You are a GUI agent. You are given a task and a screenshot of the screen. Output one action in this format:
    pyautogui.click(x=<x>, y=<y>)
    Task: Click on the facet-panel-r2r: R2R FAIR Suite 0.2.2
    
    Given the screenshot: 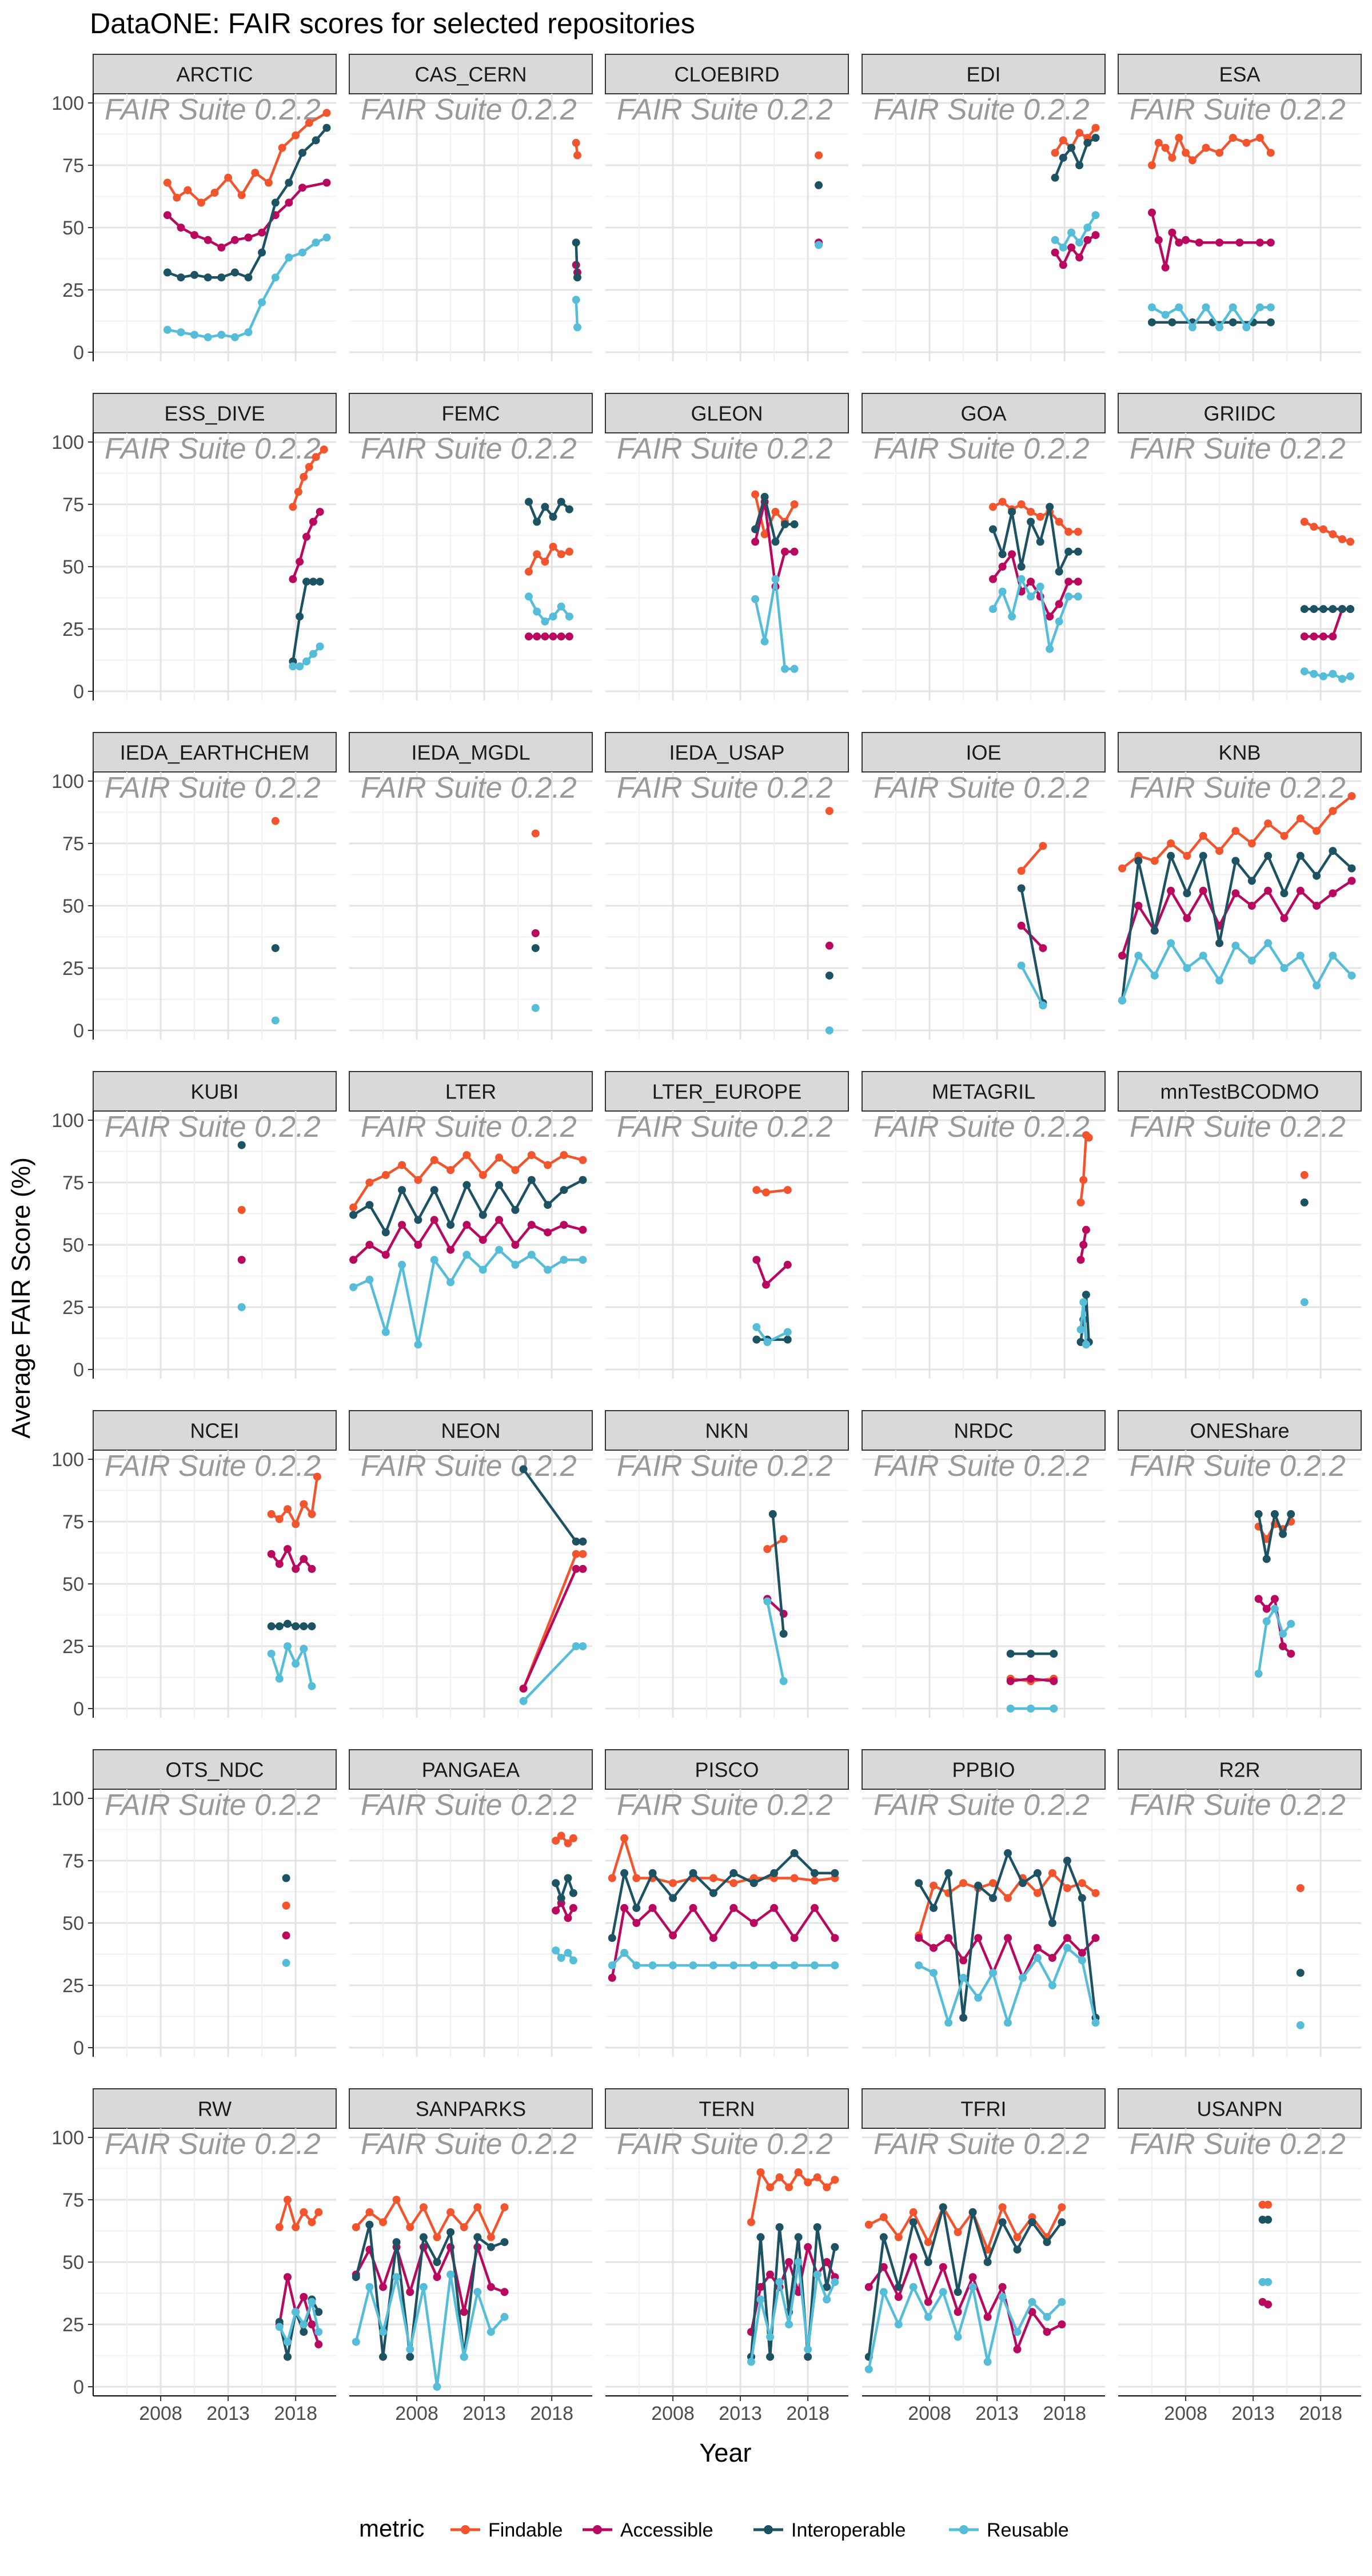 What is the action you would take?
    pyautogui.click(x=1240, y=1903)
    